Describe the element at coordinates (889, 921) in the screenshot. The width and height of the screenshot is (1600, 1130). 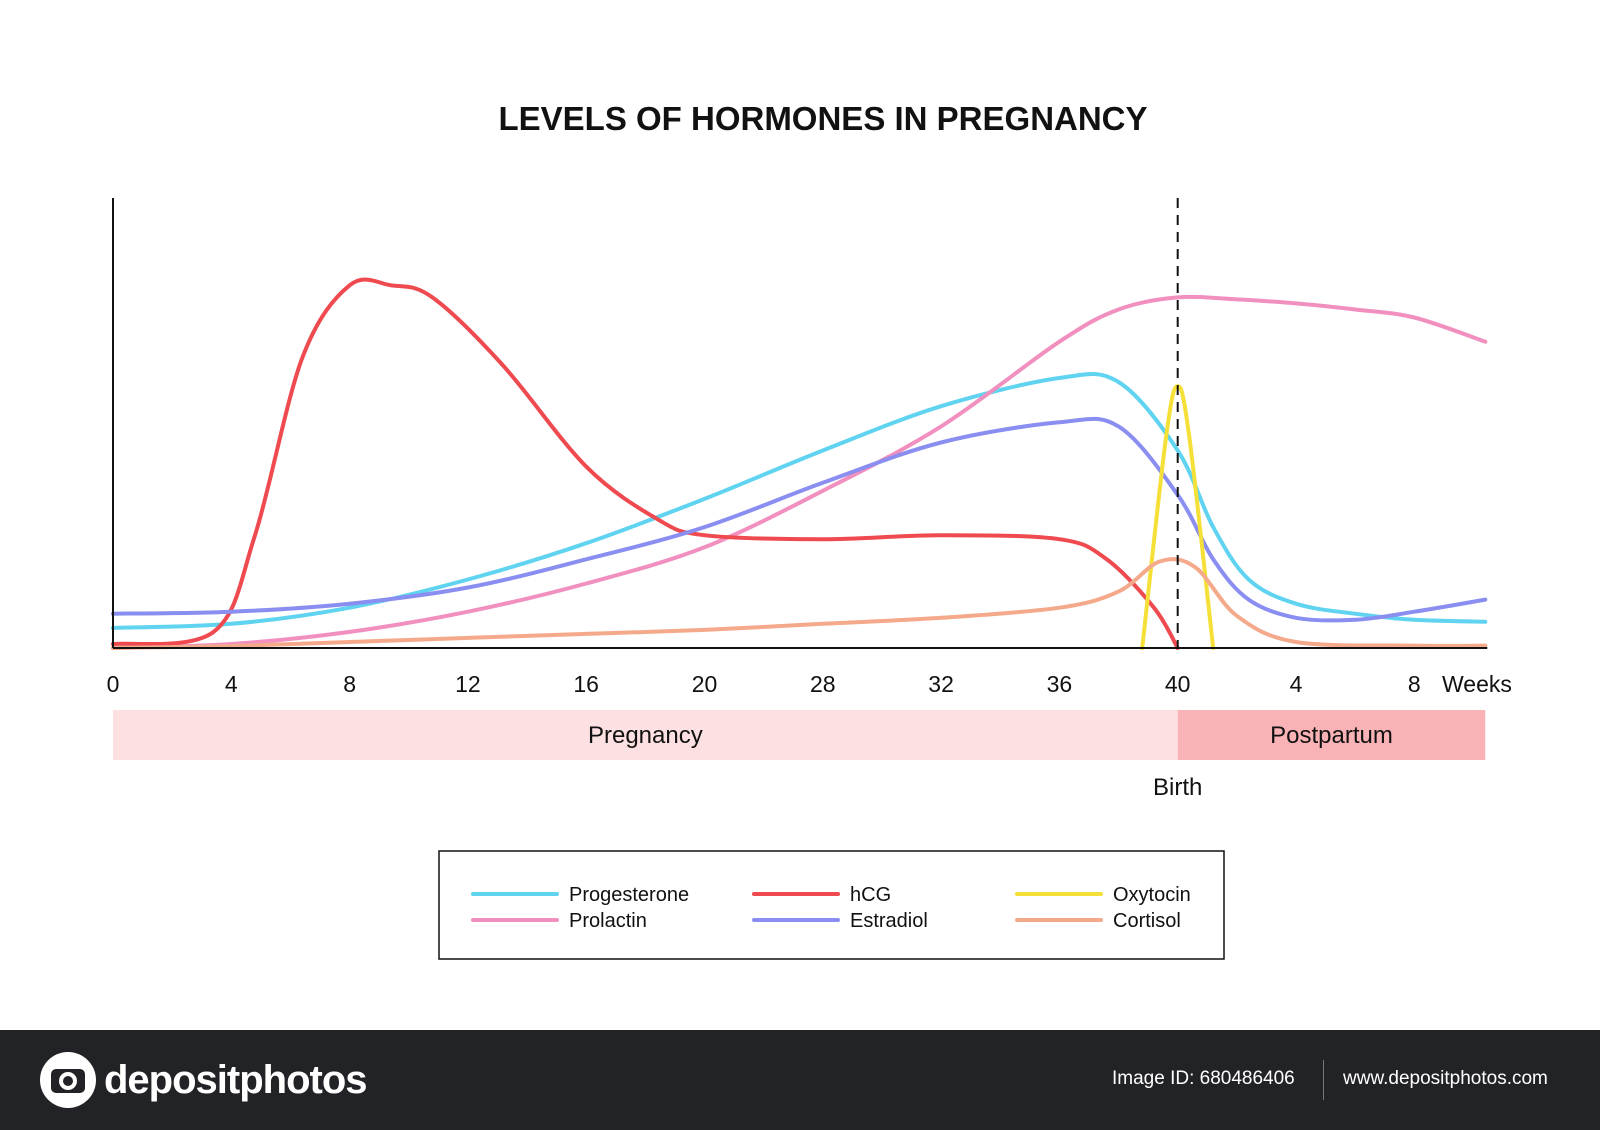
I see `legend-label-estradiol: Estradiol` at that location.